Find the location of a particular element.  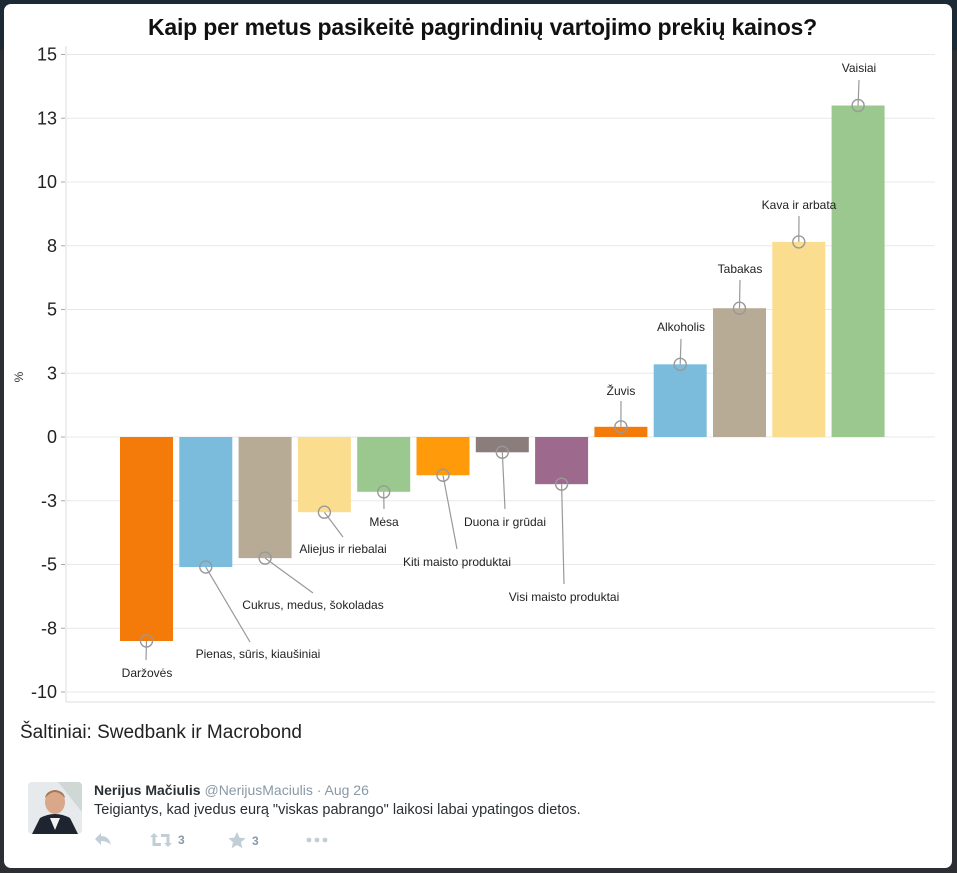

y-tick-label: -3 is located at coordinates (49, 501).